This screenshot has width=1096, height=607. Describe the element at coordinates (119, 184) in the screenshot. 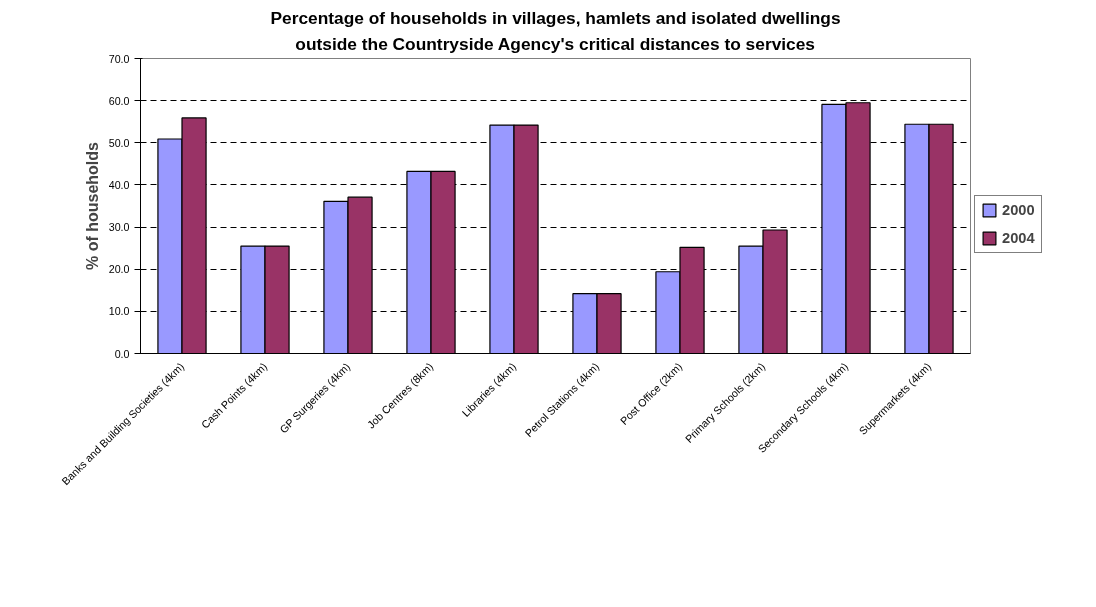

I see `y-tick-label: 40.0` at that location.